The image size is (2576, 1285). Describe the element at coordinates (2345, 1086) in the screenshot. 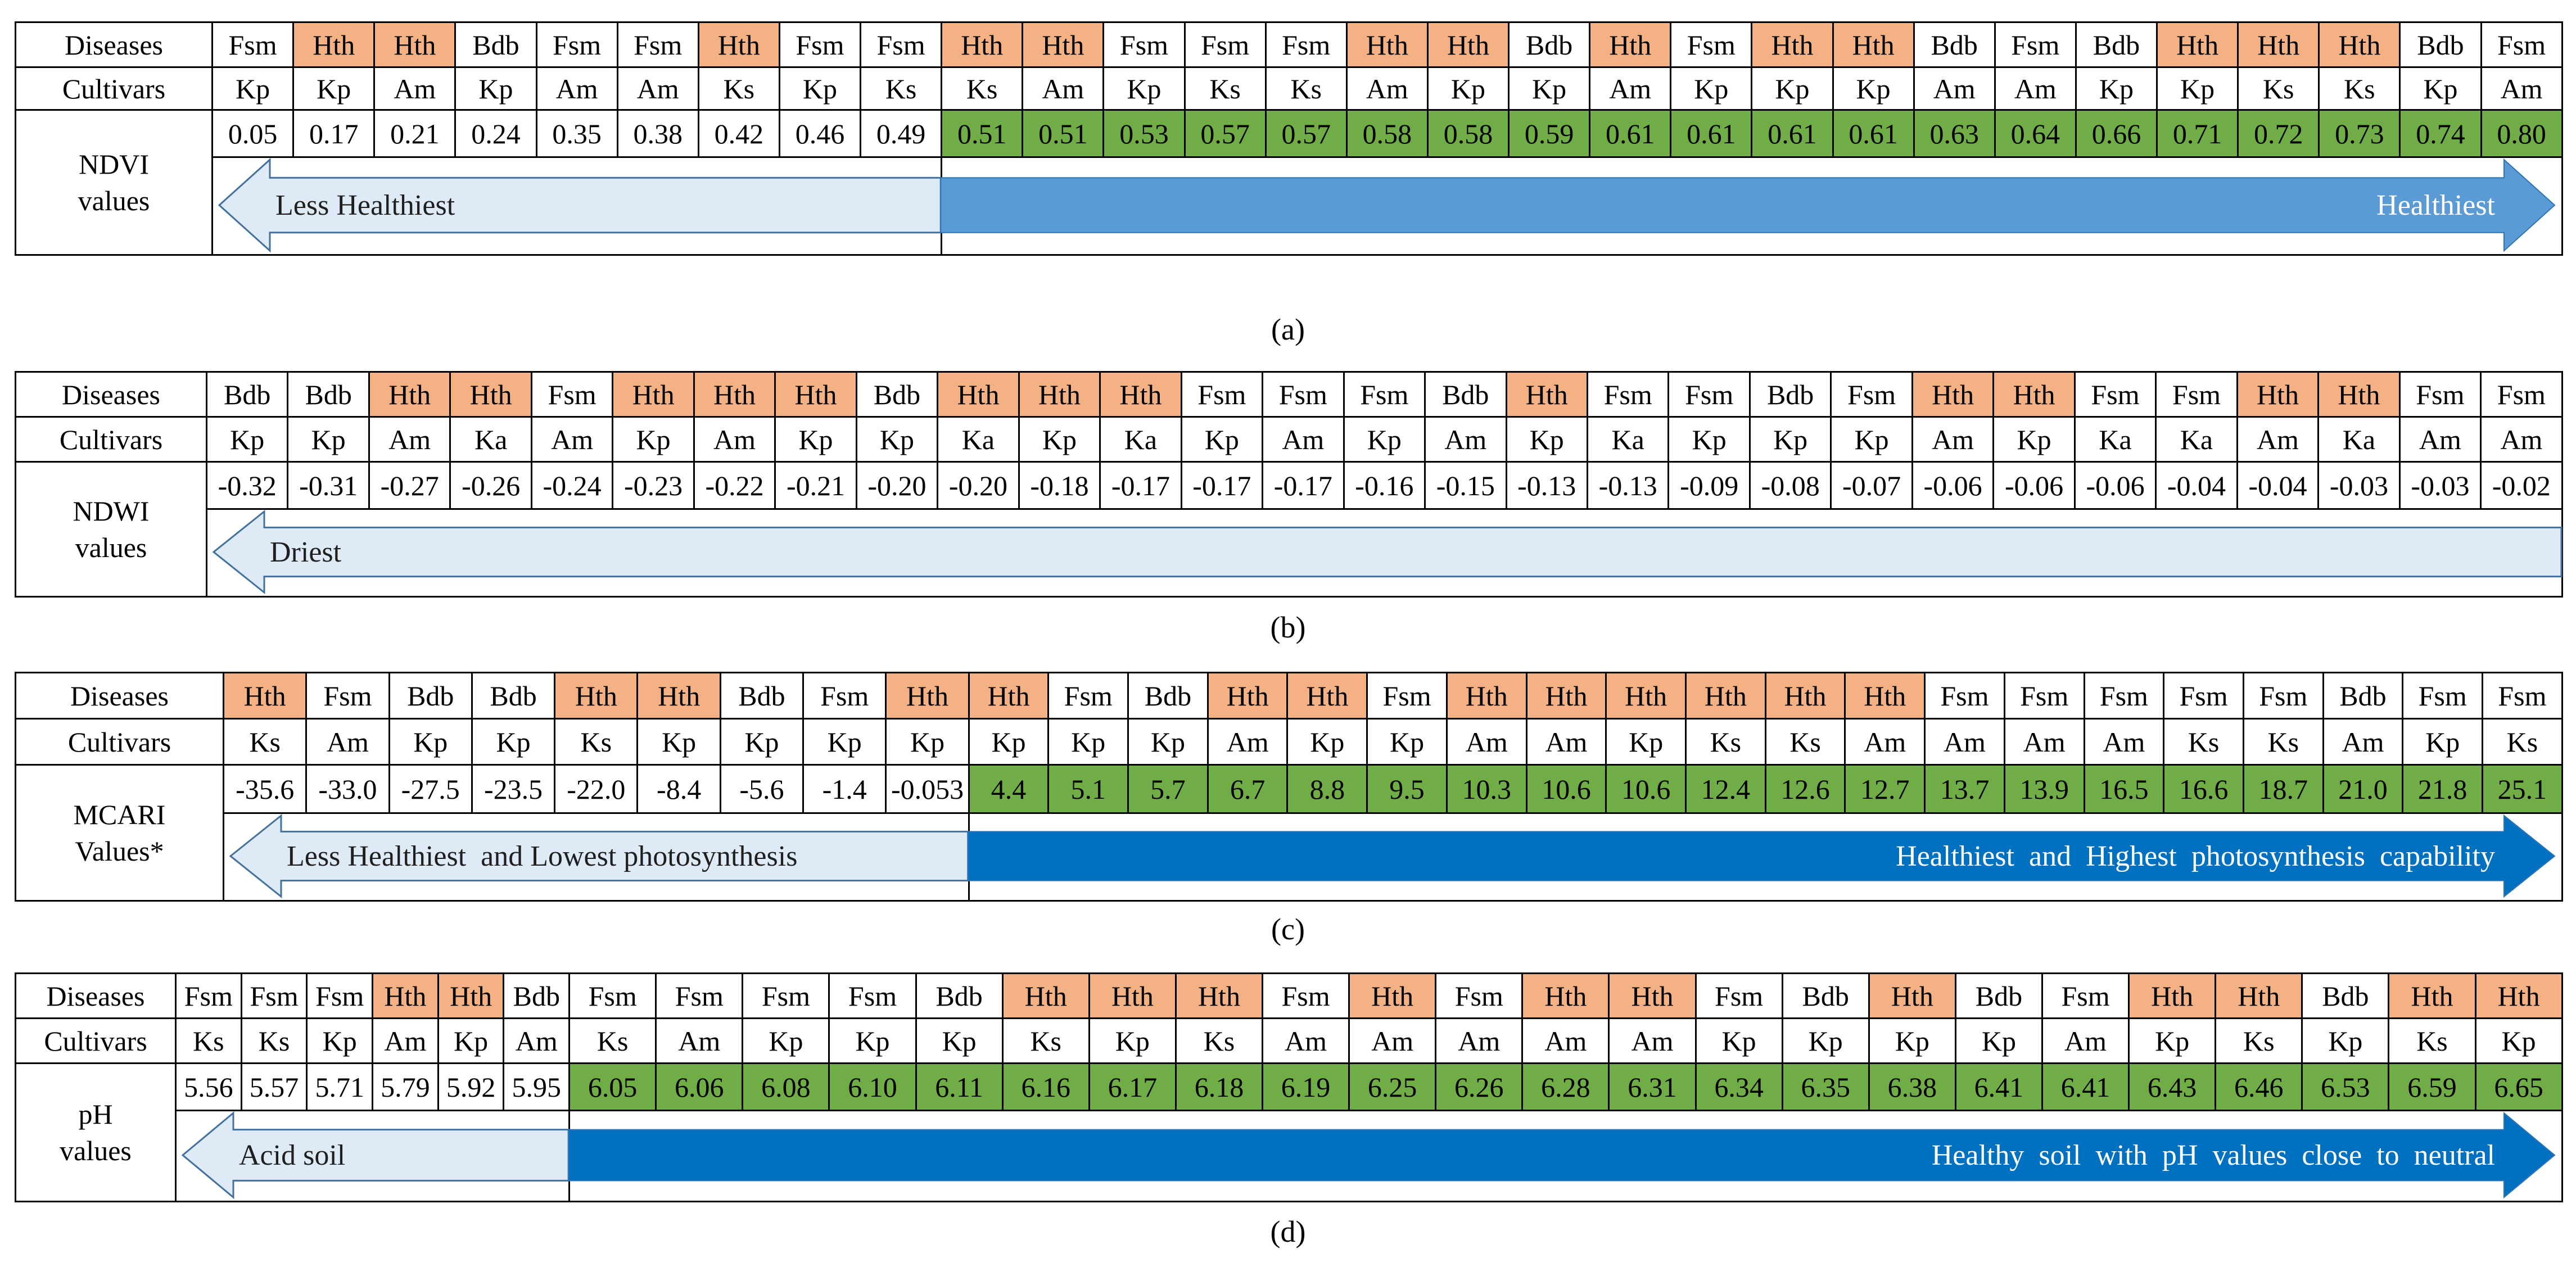

I see `value-cell: 6.53` at that location.